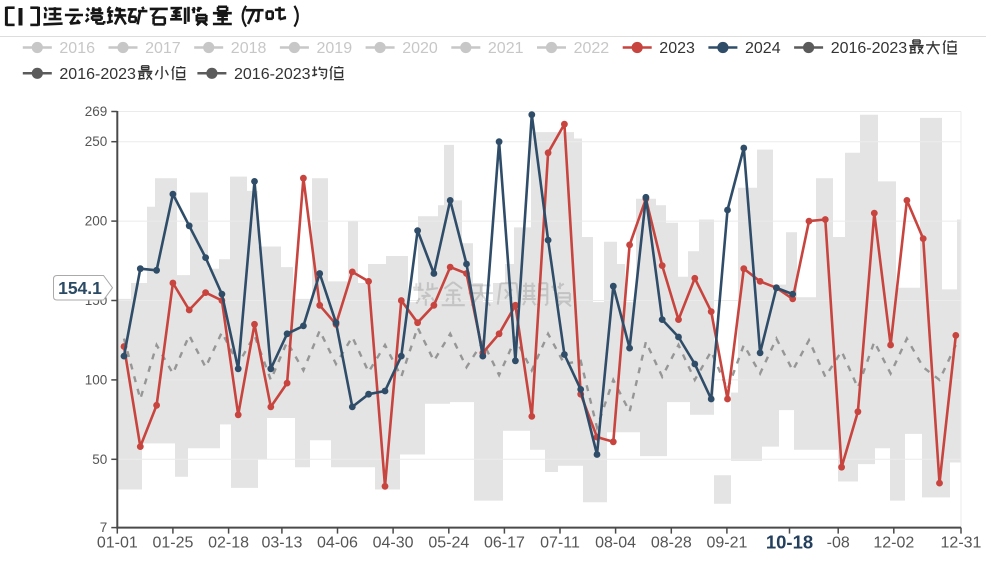 This screenshot has height=561, width=986. Describe the element at coordinates (80, 288) in the screenshot. I see `svg-text: 154.1` at that location.